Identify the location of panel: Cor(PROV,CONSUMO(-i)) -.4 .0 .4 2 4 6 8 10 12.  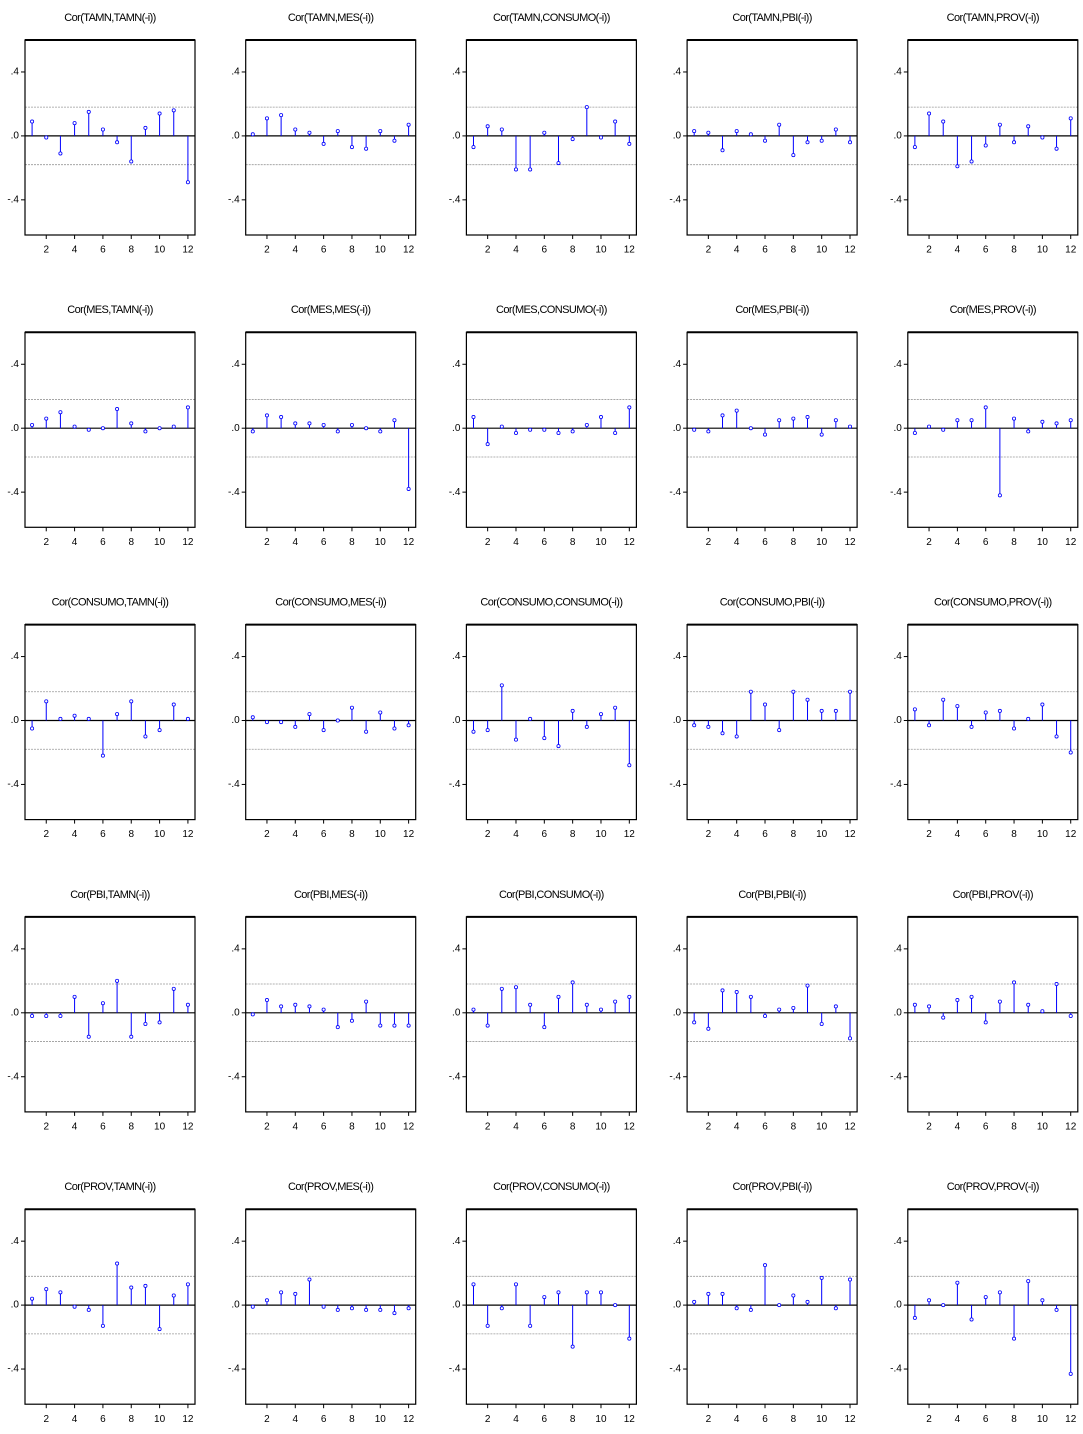
(543, 1303).